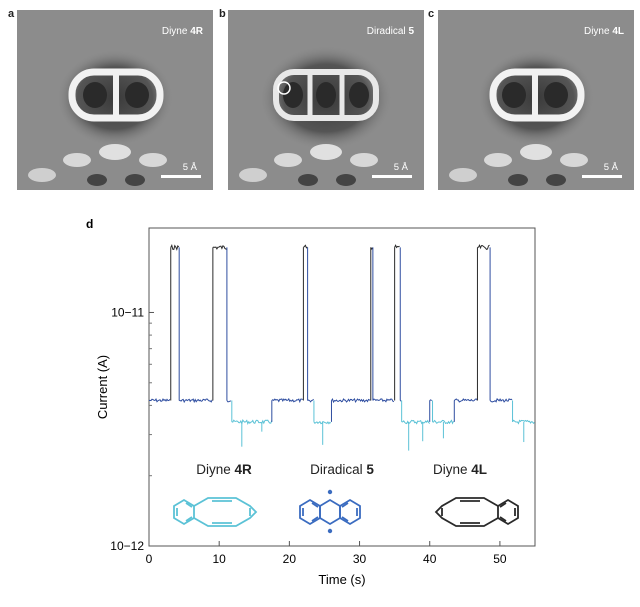 This screenshot has width=640, height=607. Describe the element at coordinates (602, 176) in the screenshot. I see `scale-bar-c` at that location.